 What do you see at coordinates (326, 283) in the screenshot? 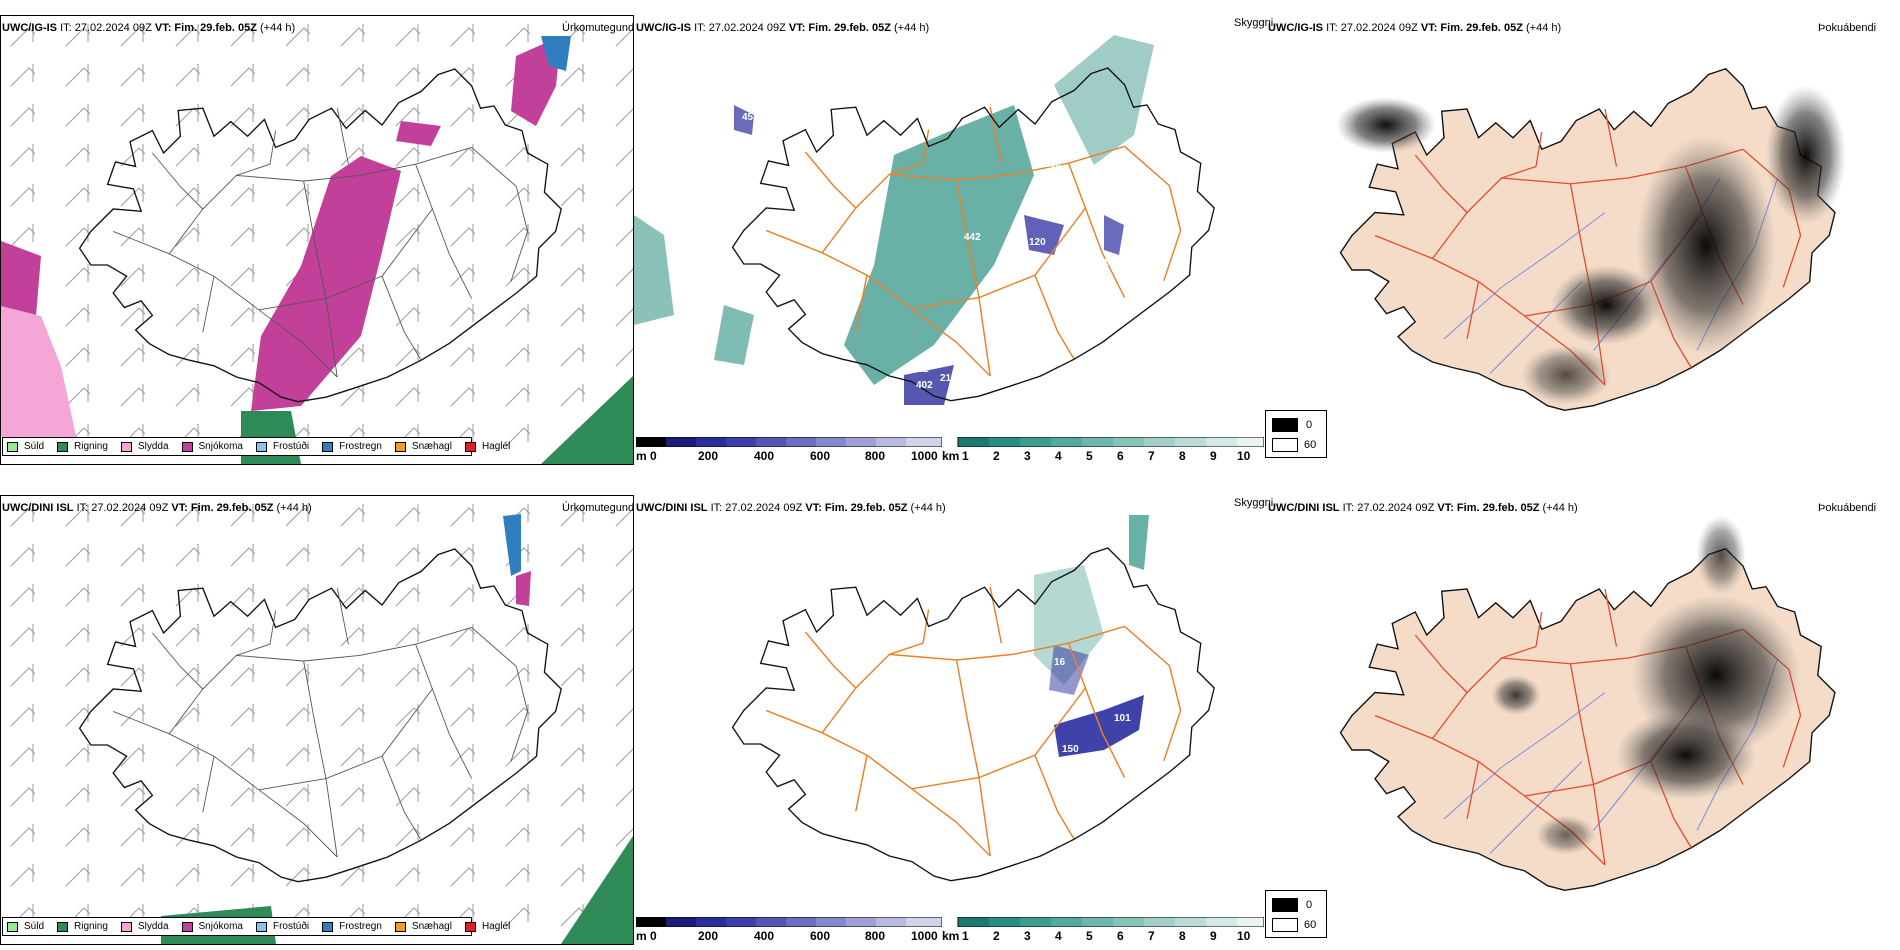
I see `snow-area-central` at bounding box center [326, 283].